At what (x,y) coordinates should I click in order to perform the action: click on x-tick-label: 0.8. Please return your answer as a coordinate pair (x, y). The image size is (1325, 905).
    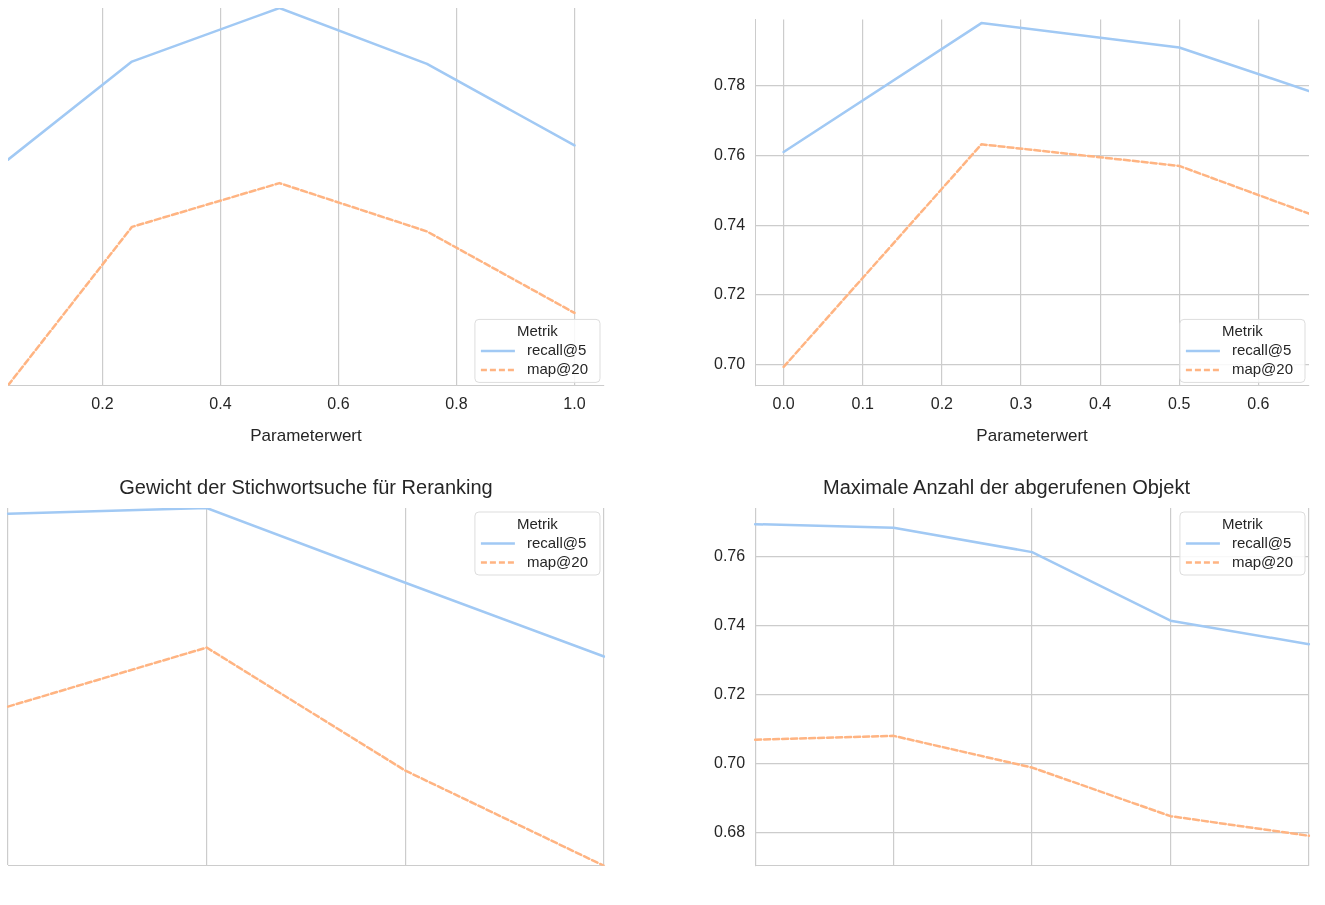
    Looking at the image, I should click on (456, 404).